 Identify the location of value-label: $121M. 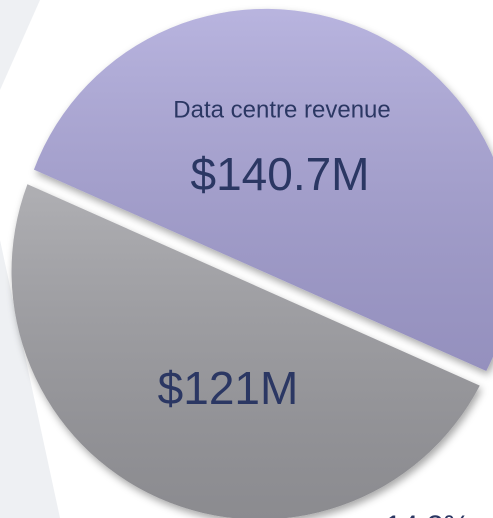
(228, 388).